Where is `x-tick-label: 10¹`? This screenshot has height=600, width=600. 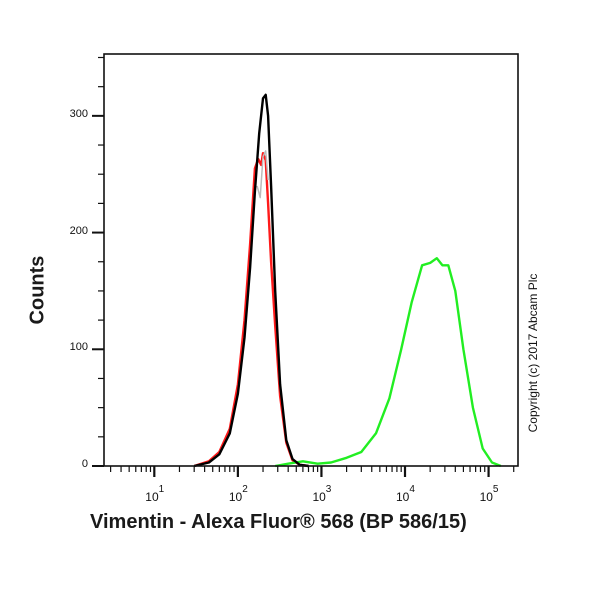
x-tick-label: 10¹ is located at coordinates (155, 494).